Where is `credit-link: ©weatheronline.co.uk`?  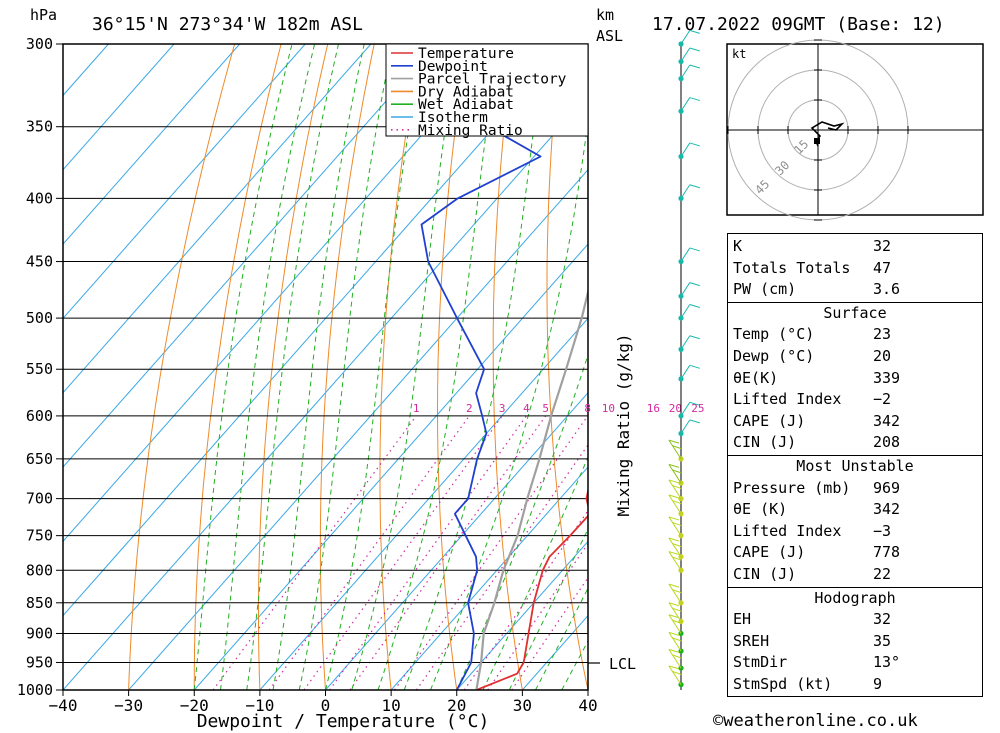 credit-link: ©weatheronline.co.uk is located at coordinates (815, 721).